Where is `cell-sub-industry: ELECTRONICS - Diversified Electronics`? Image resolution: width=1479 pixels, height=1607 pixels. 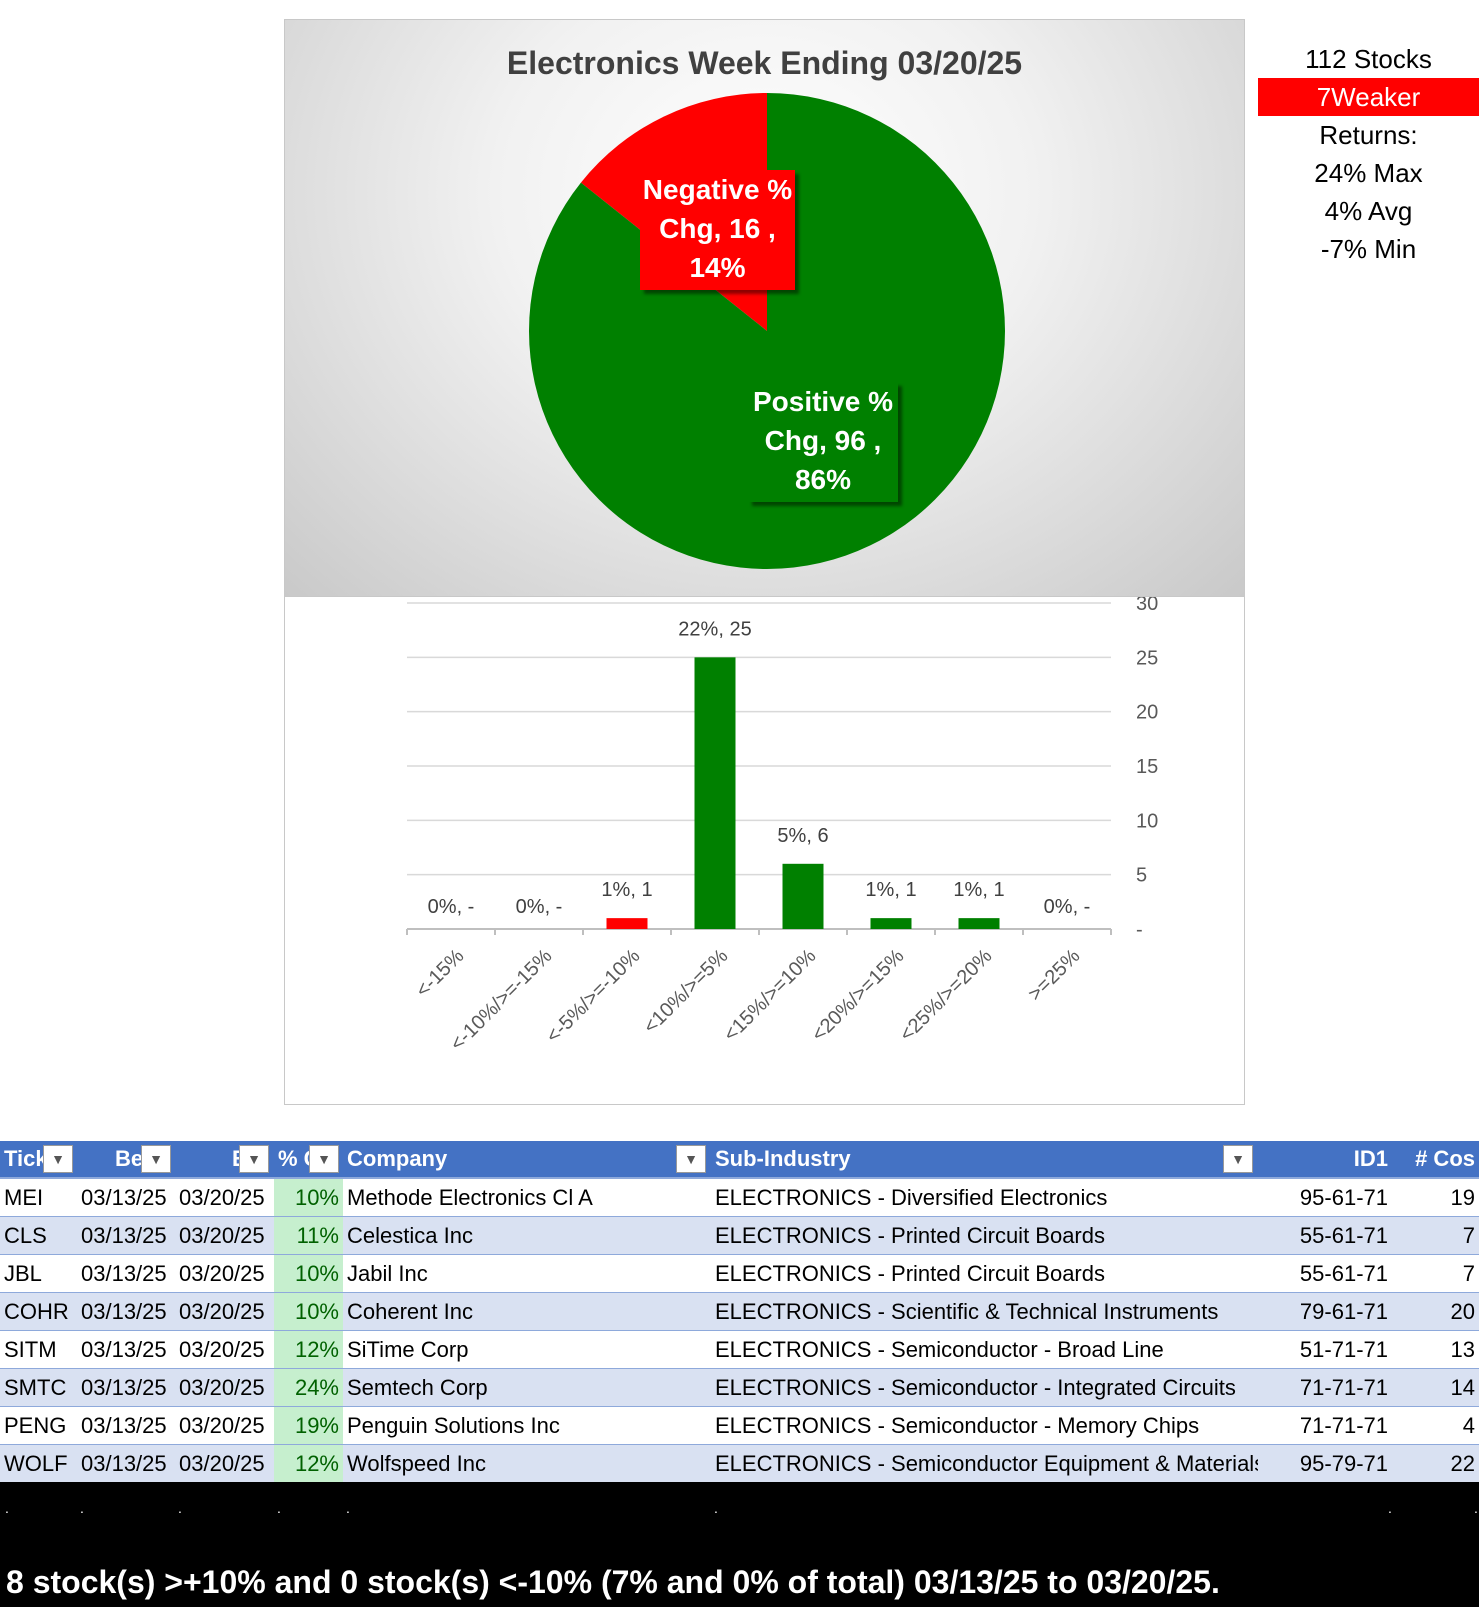
cell-sub-industry: ELECTRONICS - Diversified Electronics is located at coordinates (984, 1197).